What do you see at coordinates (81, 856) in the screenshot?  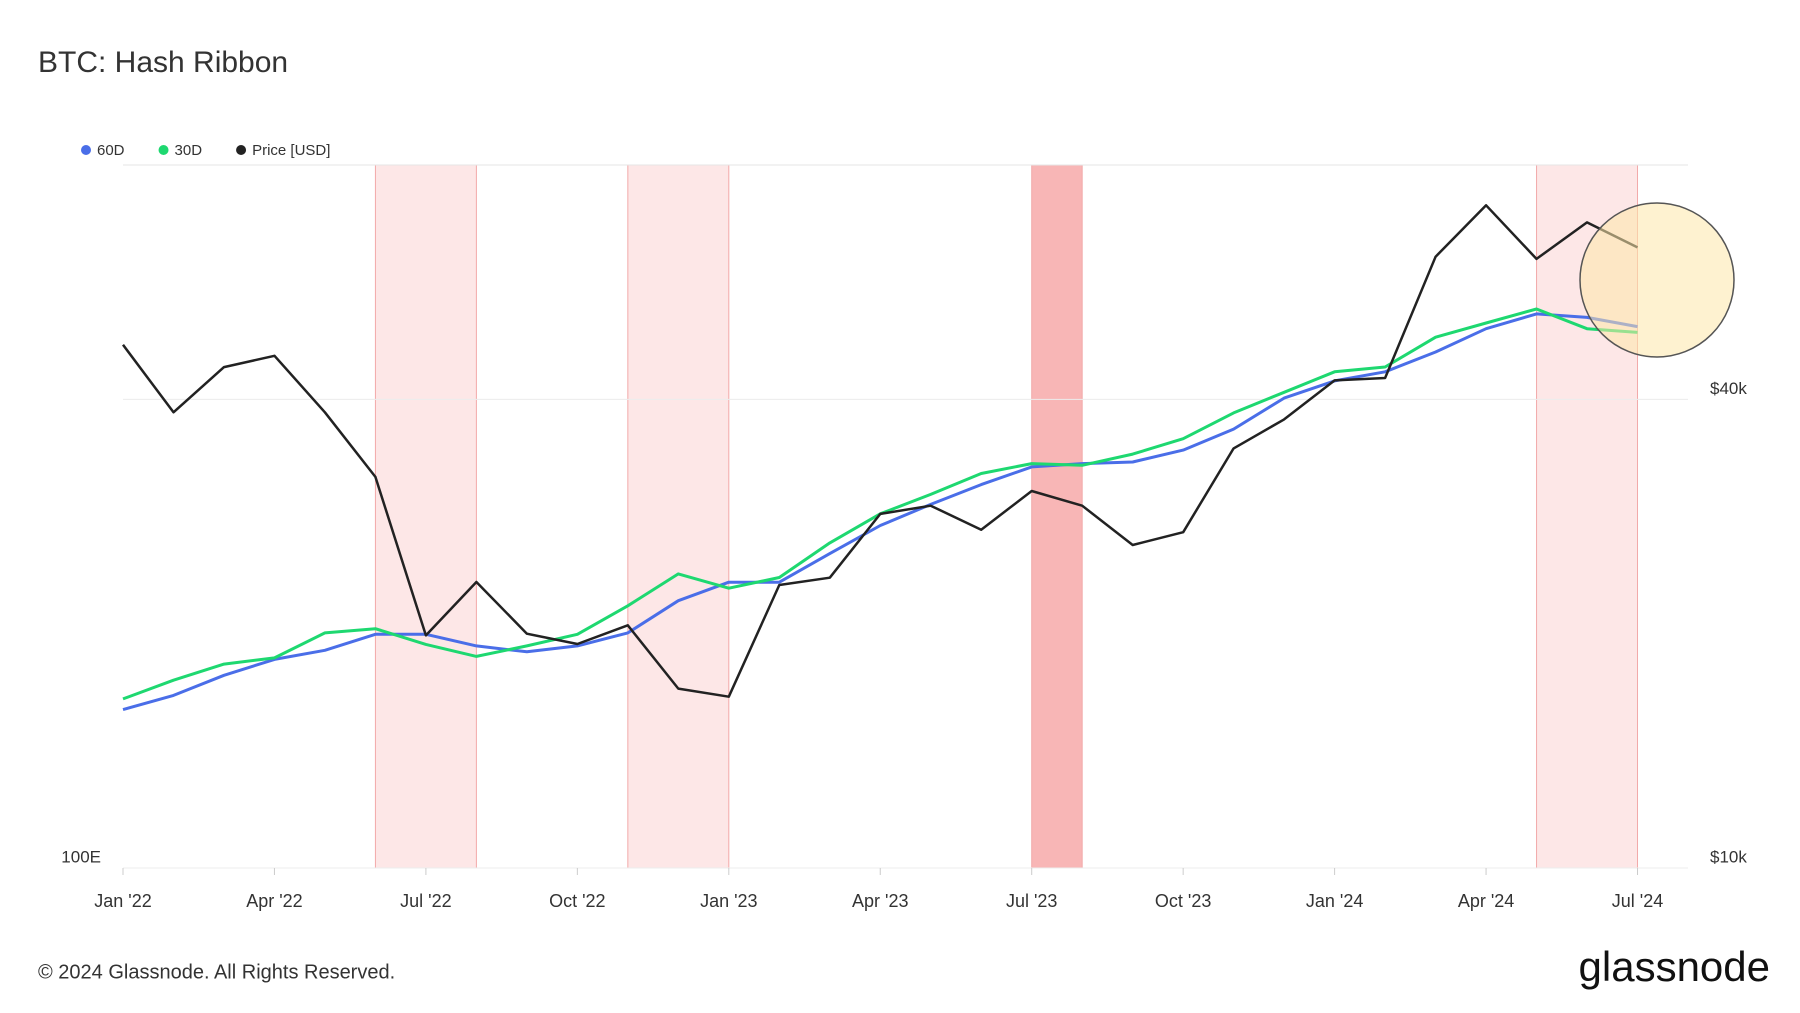 I see `y-tick-label: 100E` at bounding box center [81, 856].